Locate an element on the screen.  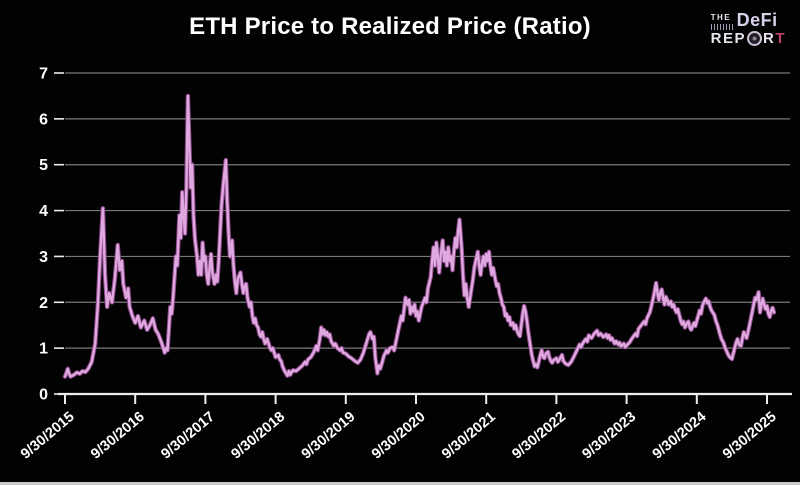
logo-the-label: THE is located at coordinates (721, 17).